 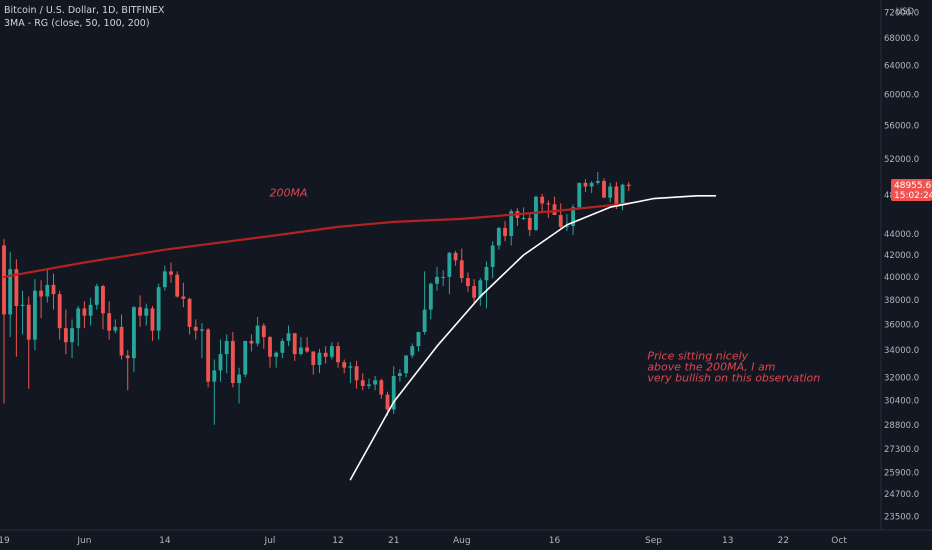 What do you see at coordinates (77, 23) in the screenshot?
I see `indicator-label: 3MA - RG (close, 50, 100, 200)` at bounding box center [77, 23].